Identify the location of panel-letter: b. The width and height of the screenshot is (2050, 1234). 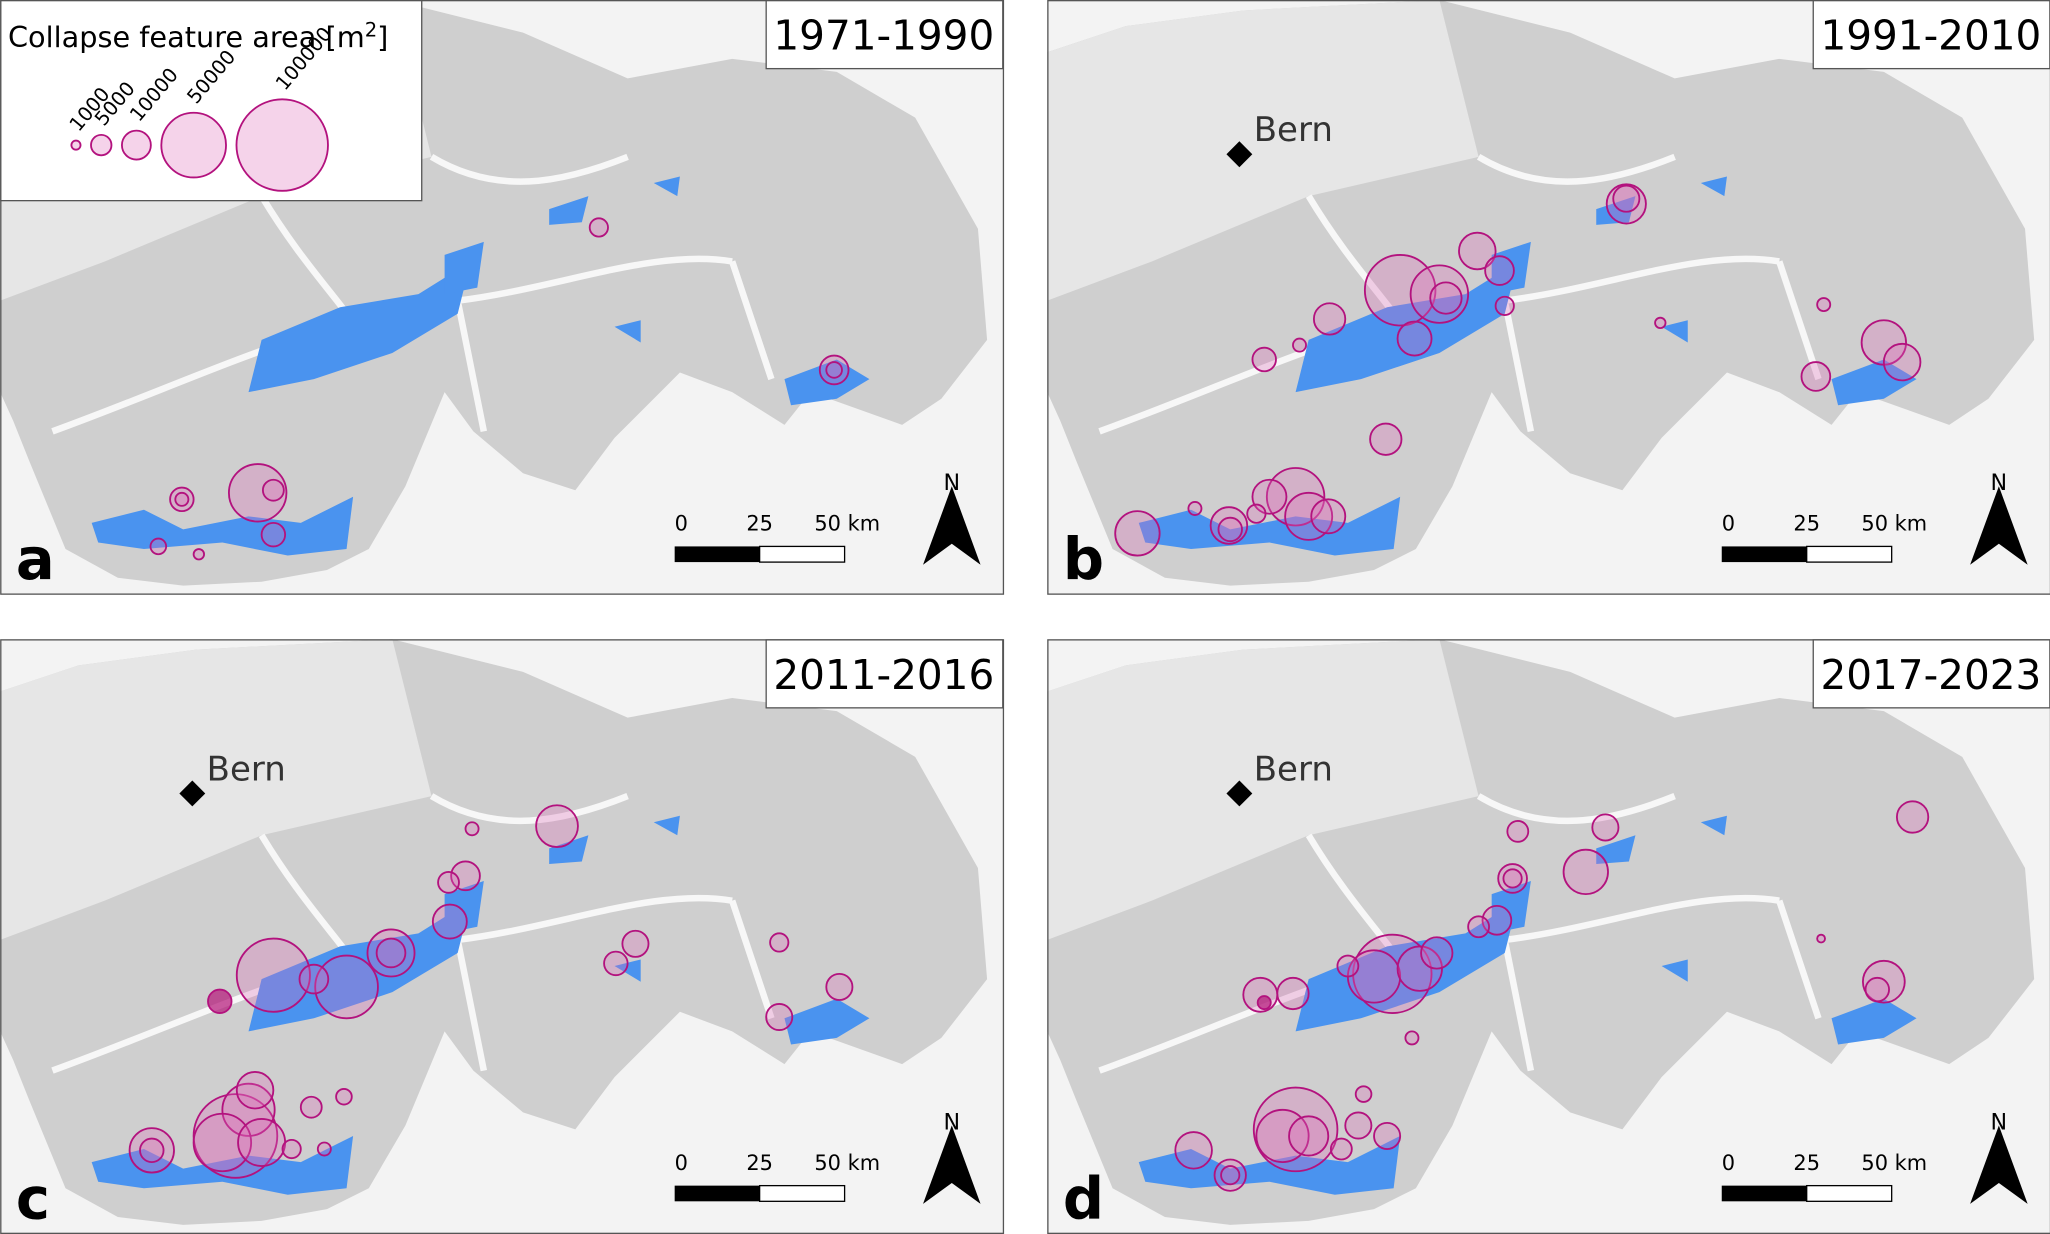
(1083, 559).